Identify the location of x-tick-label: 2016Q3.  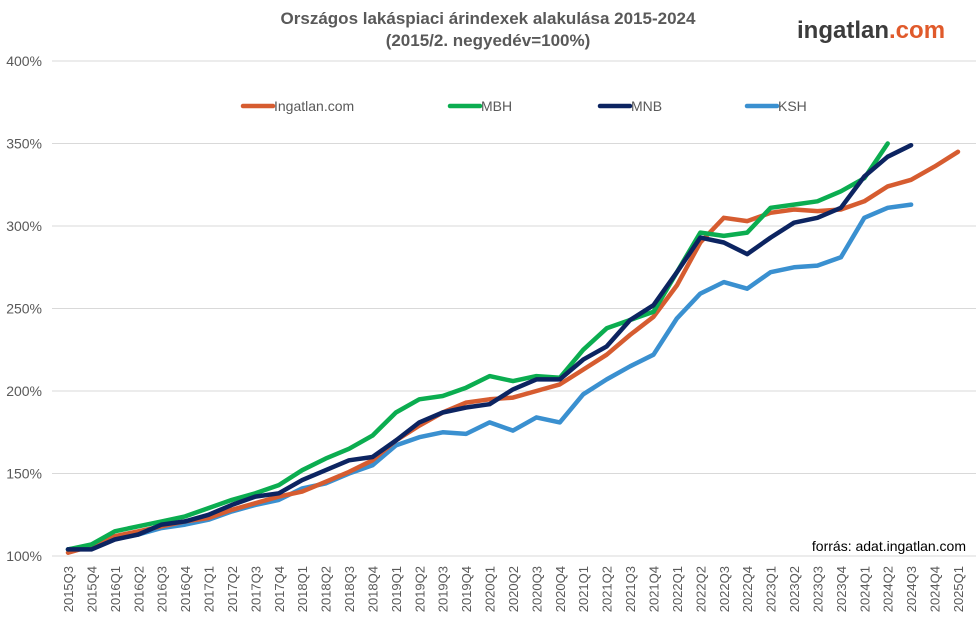
(162, 589).